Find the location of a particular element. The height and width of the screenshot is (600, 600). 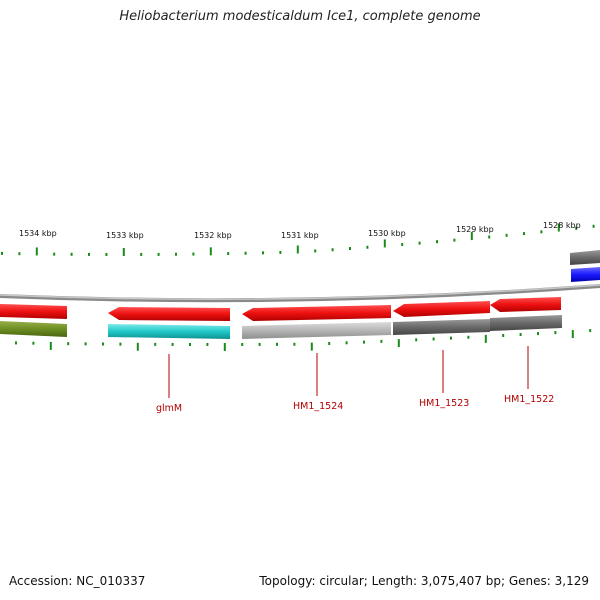

feature-dark-gray-top-right is located at coordinates (585, 257).